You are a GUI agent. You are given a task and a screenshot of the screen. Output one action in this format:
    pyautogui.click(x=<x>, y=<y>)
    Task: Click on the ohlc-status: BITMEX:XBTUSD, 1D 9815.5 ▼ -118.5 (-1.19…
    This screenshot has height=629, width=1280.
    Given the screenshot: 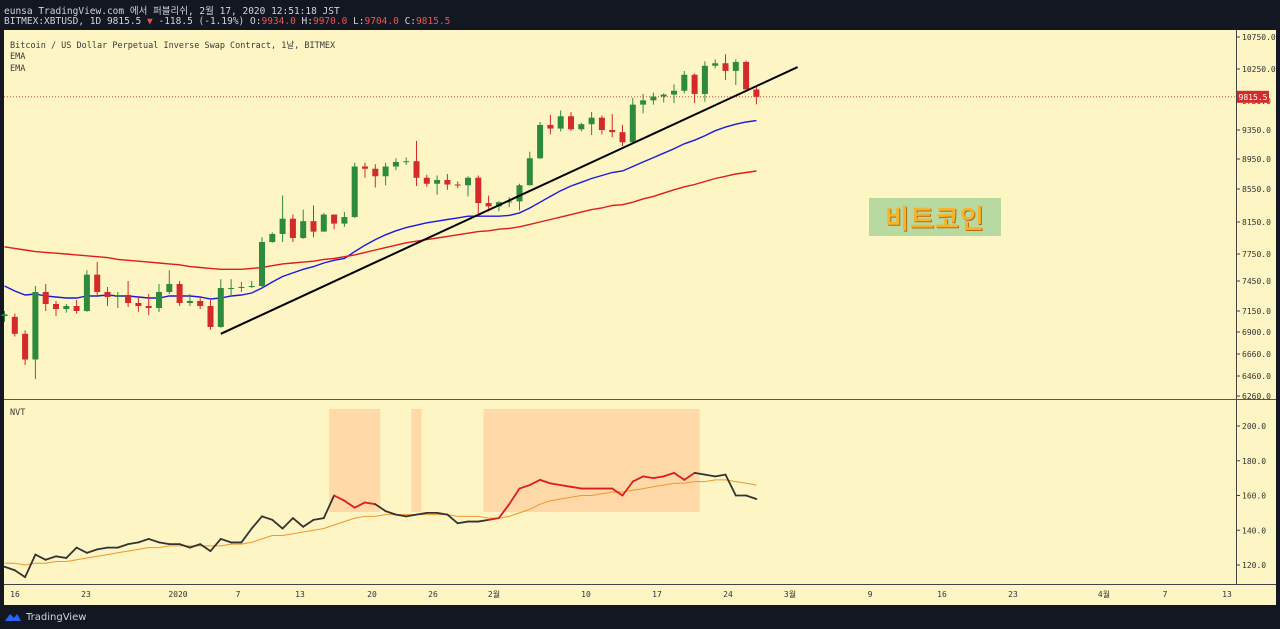 What is the action you would take?
    pyautogui.click(x=227, y=21)
    